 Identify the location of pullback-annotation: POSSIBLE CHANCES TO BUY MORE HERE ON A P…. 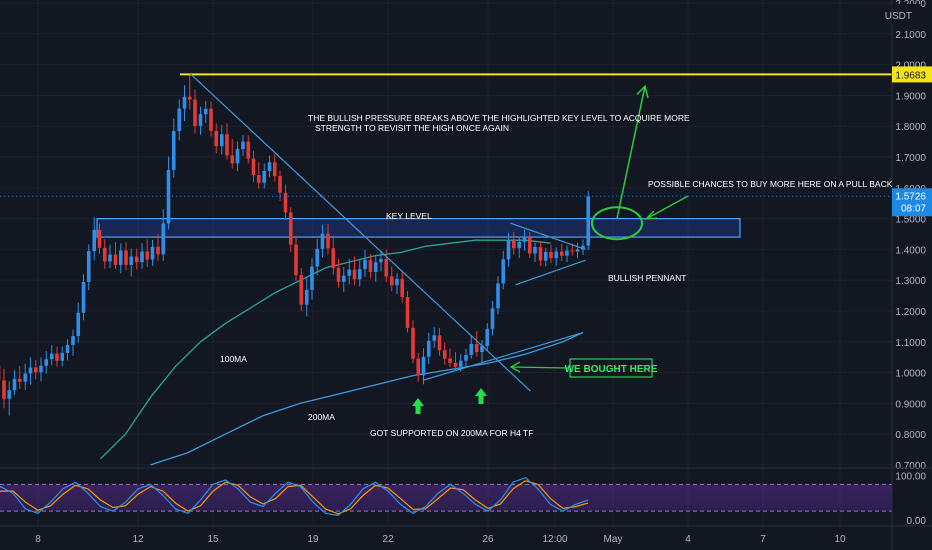
(770, 184).